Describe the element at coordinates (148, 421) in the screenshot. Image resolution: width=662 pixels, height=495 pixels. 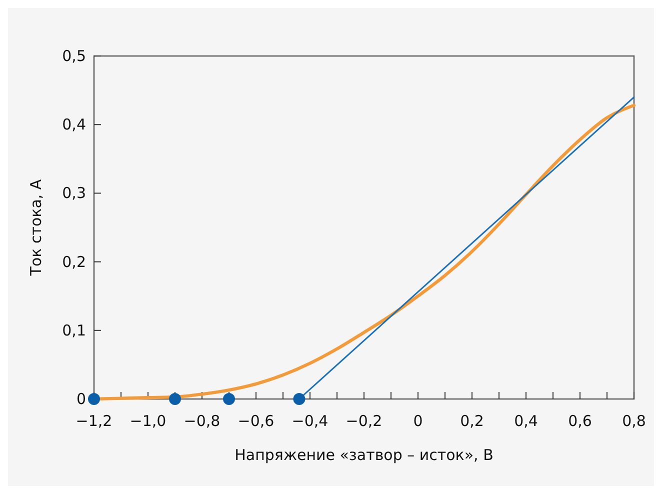
I see `x-tick-label: −1,0` at that location.